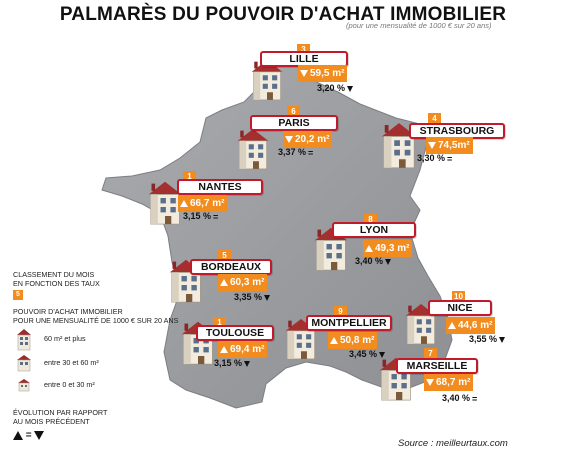 Image resolution: width=566 pixels, height=456 pixels. Describe the element at coordinates (60, 435) in the screenshot. I see `legend-evolution-symbols: =` at that location.